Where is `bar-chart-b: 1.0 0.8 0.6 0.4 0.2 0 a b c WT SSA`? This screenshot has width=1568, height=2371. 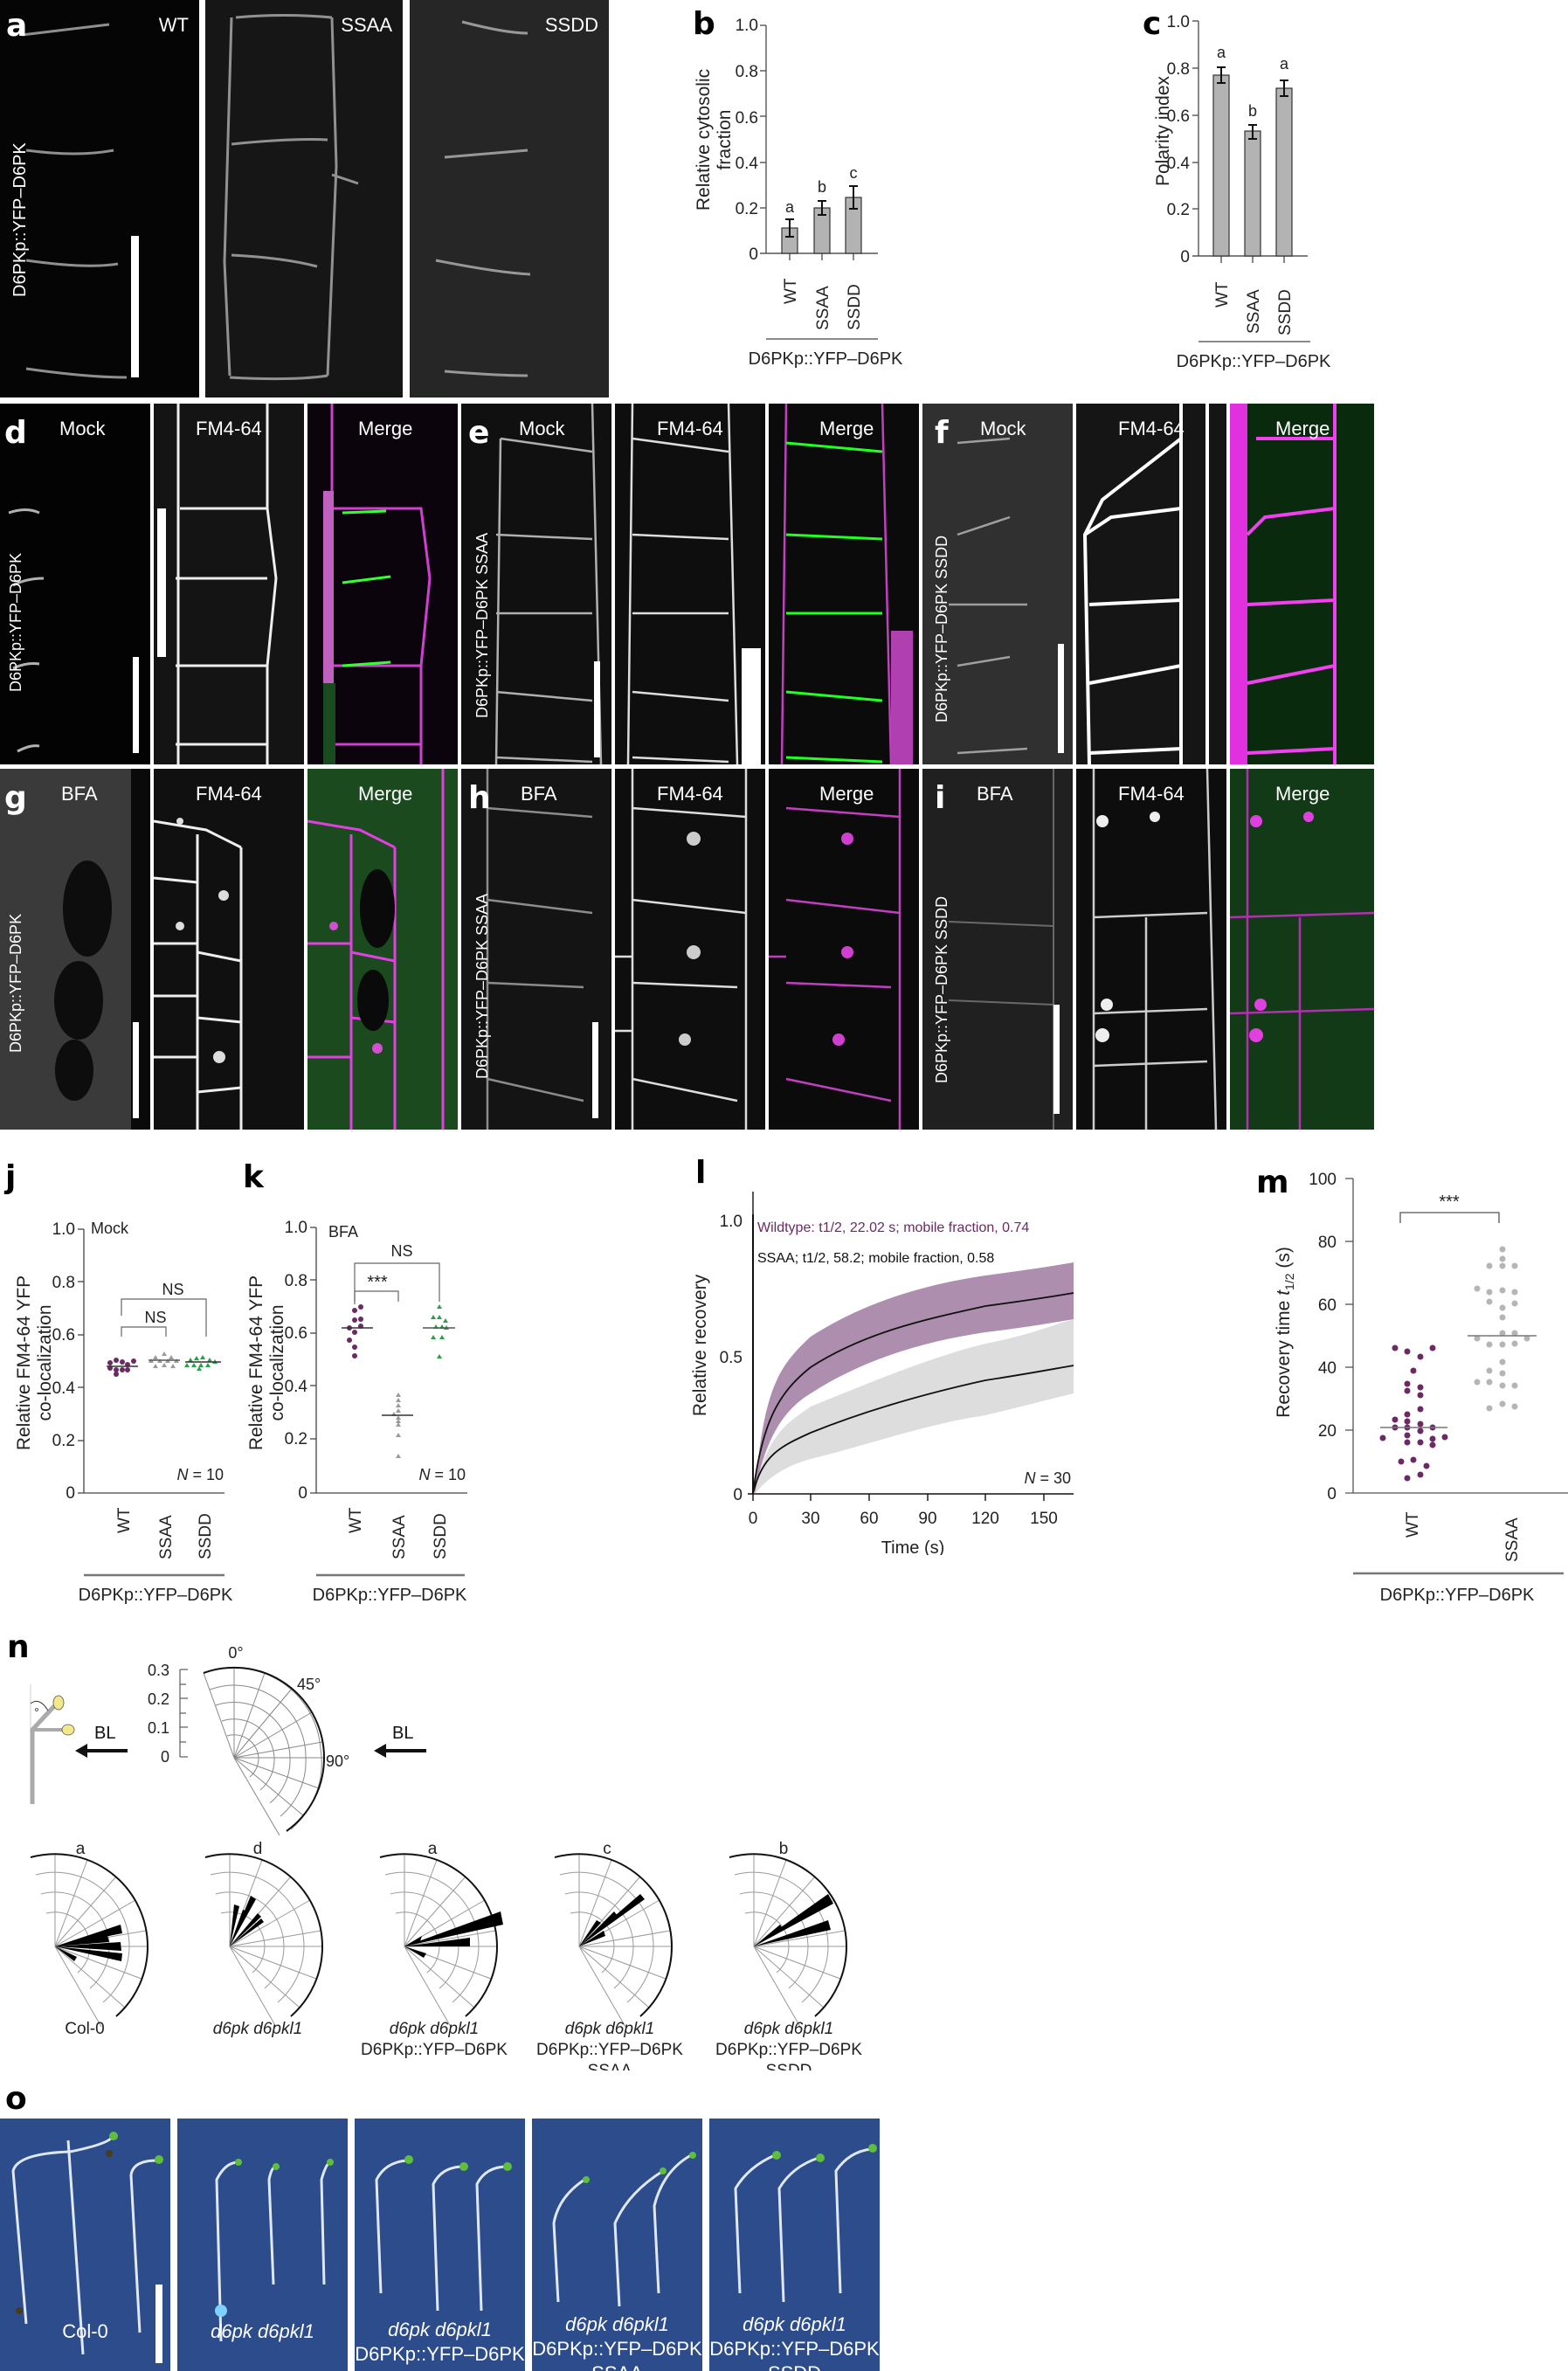 bar-chart-b: 1.0 0.8 0.6 0.4 0.2 0 a b c WT SSA is located at coordinates (798, 193).